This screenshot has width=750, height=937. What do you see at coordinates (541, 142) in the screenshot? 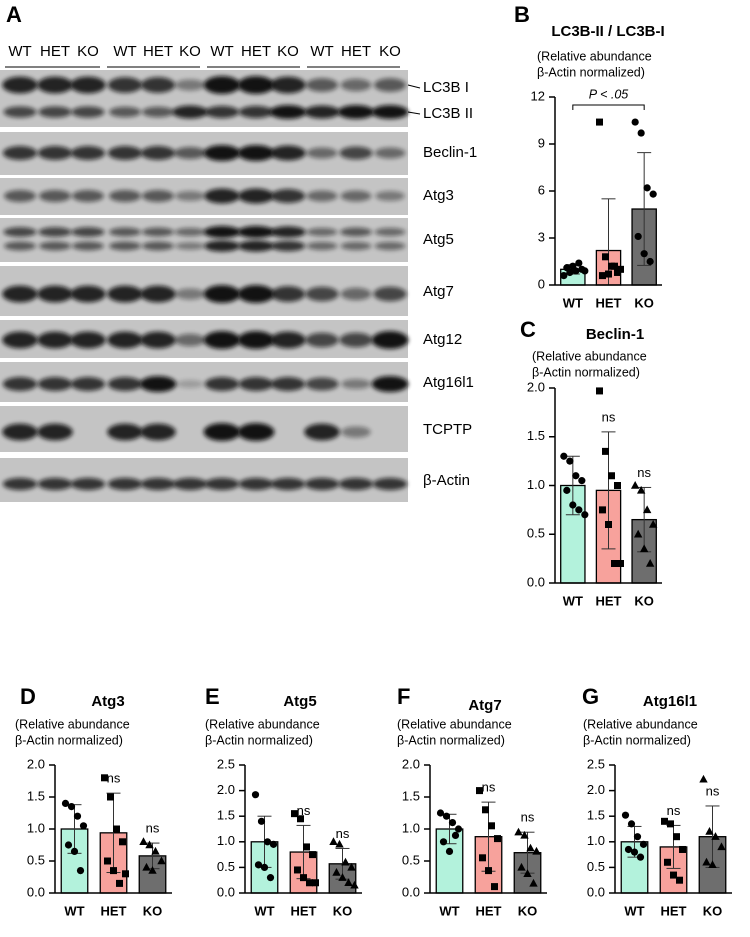
I see `y-tick-label: 9` at bounding box center [541, 142].